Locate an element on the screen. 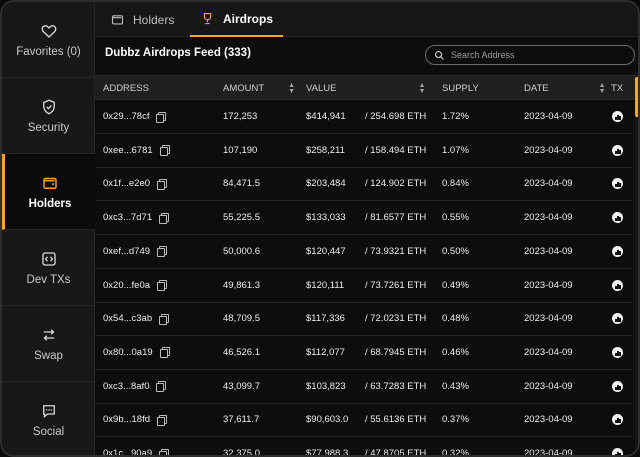  amount-cell: 48,709.5 is located at coordinates (241, 319).